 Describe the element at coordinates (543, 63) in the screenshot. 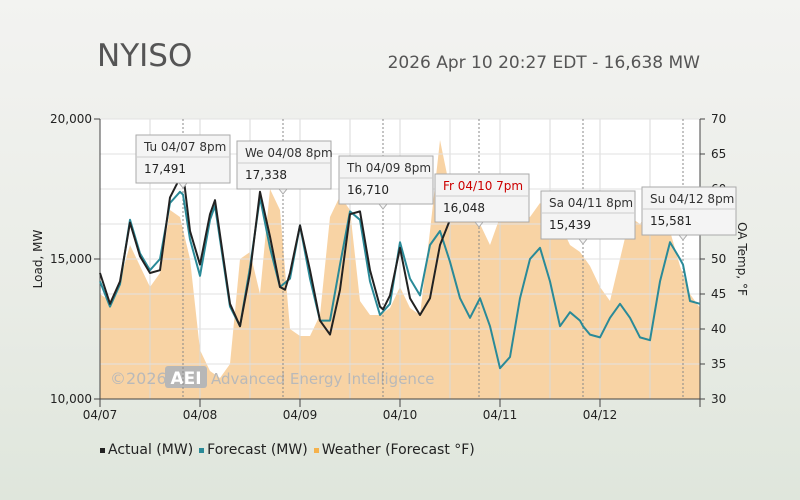

I see `chart-subtitle: 2026 Apr 10 20:27 EDT - 16,638 MW` at that location.